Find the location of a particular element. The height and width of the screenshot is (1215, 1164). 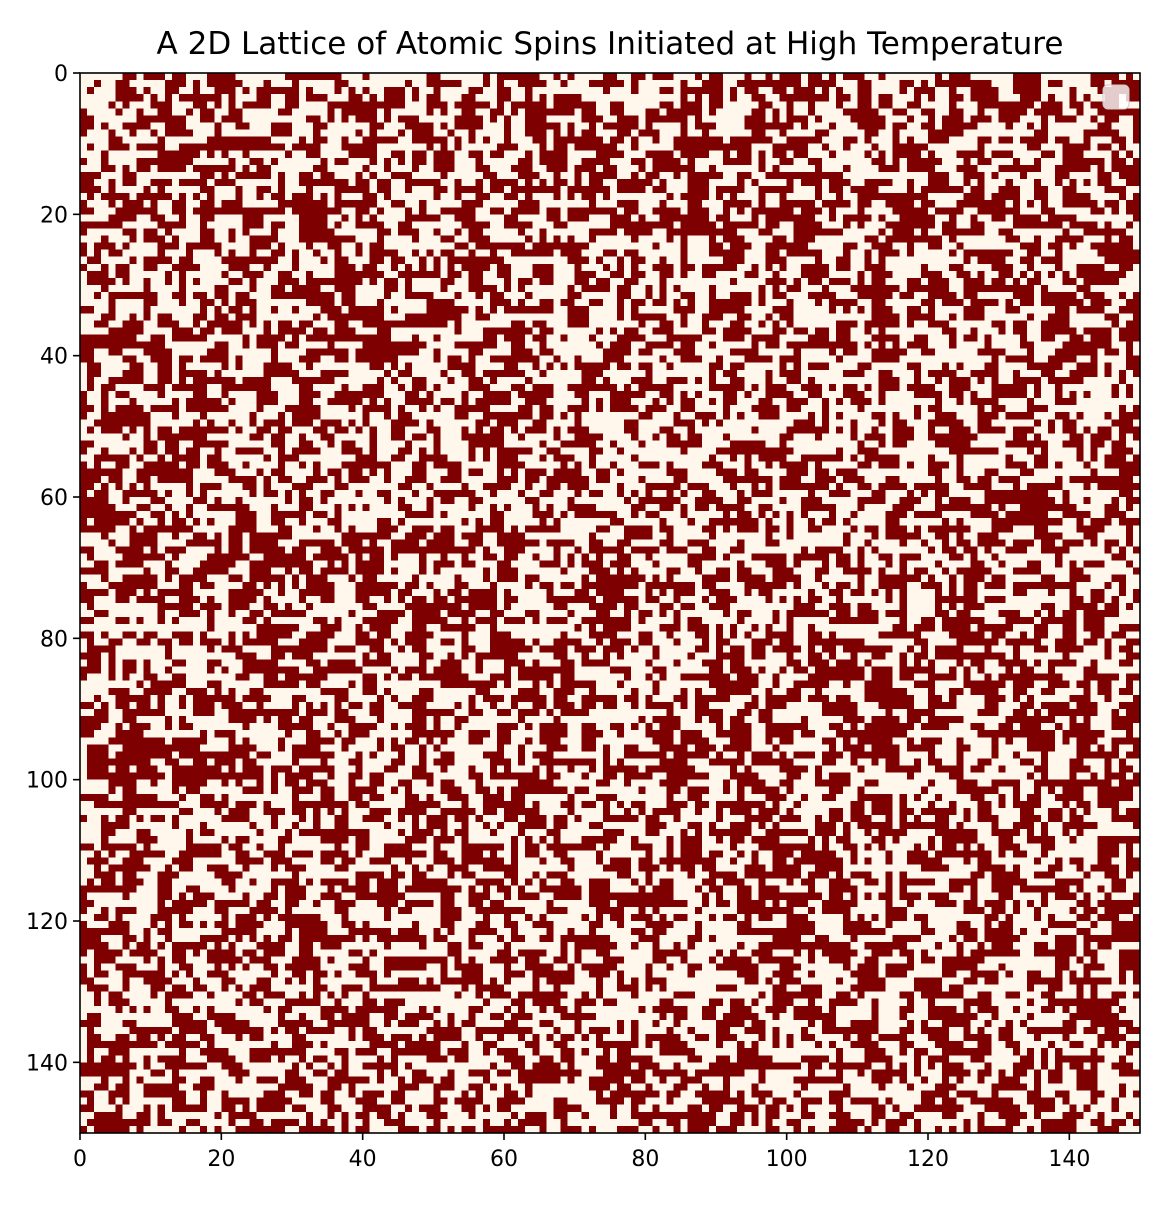

y-tick-label: 100 is located at coordinates (47, 781).